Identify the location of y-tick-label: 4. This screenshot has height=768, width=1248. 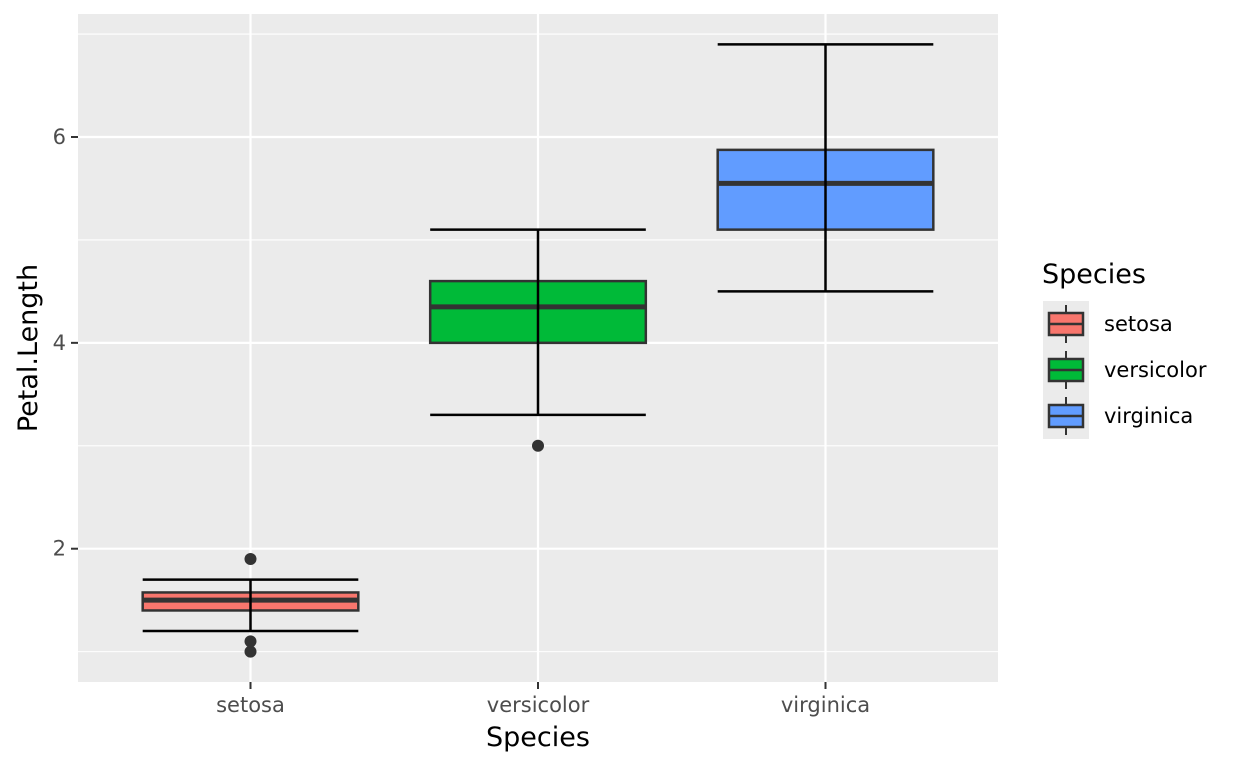
(59, 343).